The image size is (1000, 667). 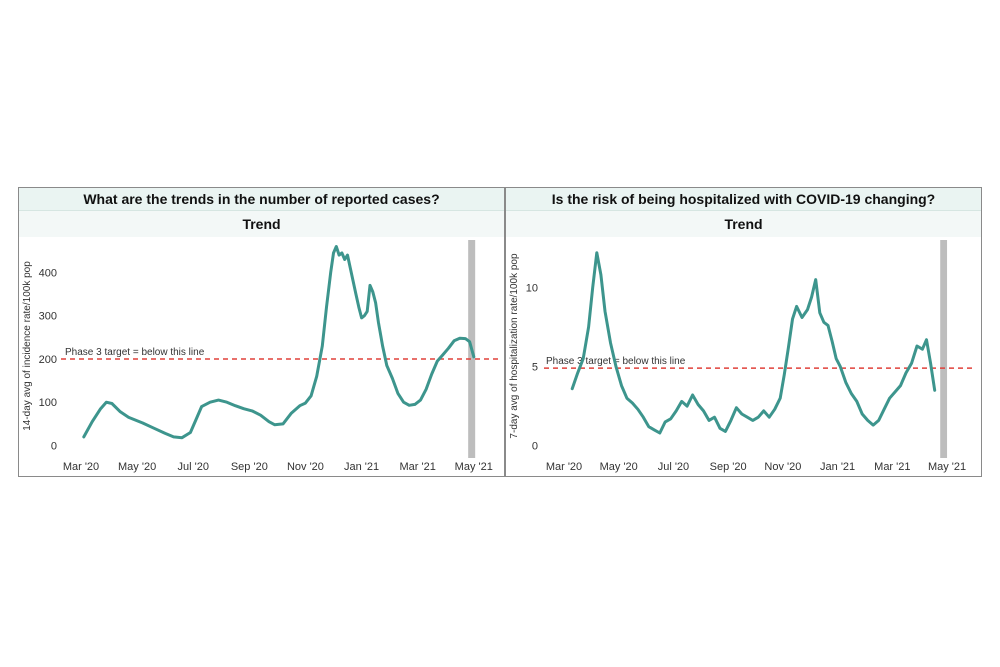 I want to click on y-axis-label: 14-day avg of incidence rate/100k pop, so click(x=27, y=346).